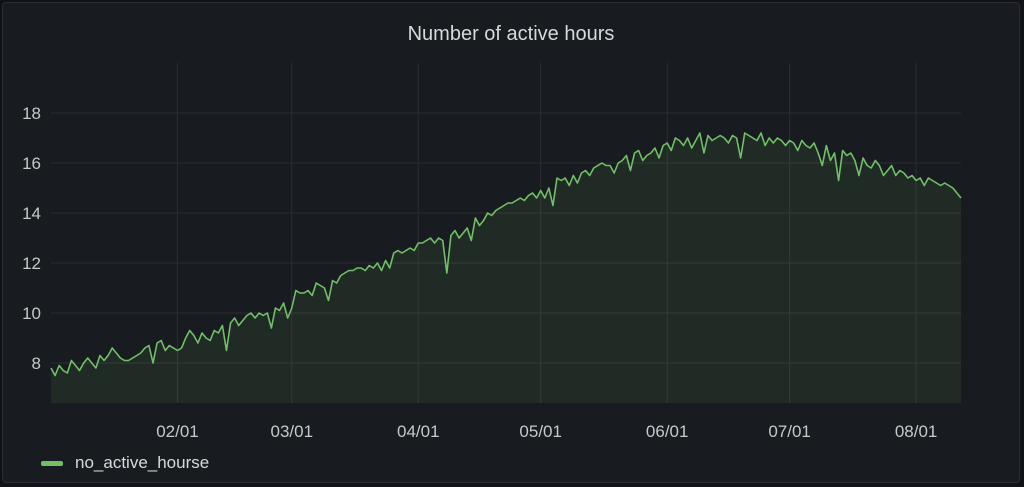 Image resolution: width=1024 pixels, height=487 pixels. What do you see at coordinates (31, 238) in the screenshot?
I see `y-axis: 8 10 12 14 16 18` at bounding box center [31, 238].